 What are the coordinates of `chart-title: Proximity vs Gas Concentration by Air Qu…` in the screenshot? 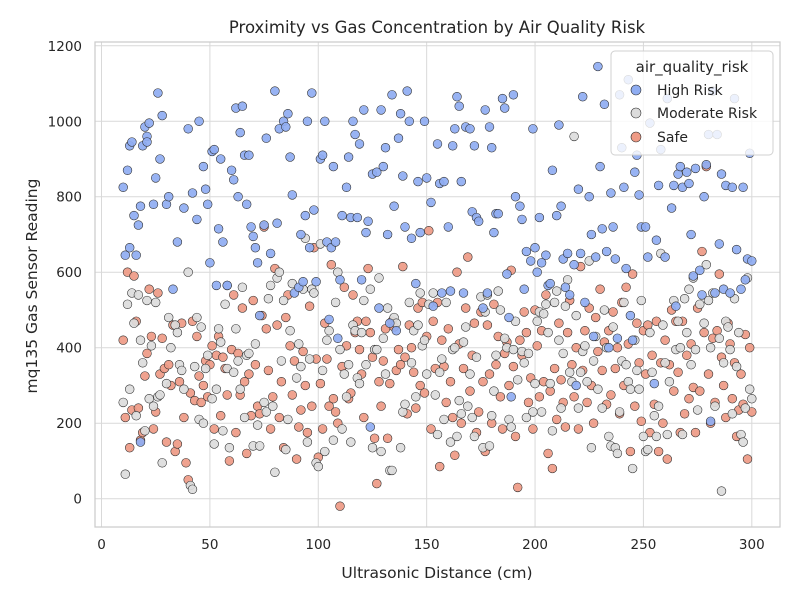 It's located at (437, 27).